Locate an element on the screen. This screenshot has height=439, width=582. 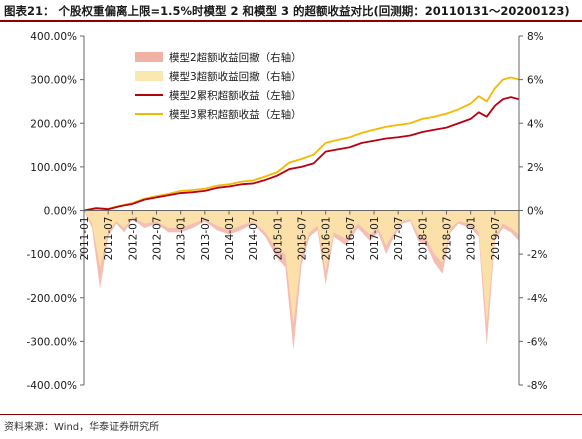
left-tick-label: 100.00% is located at coordinates (53, 168).